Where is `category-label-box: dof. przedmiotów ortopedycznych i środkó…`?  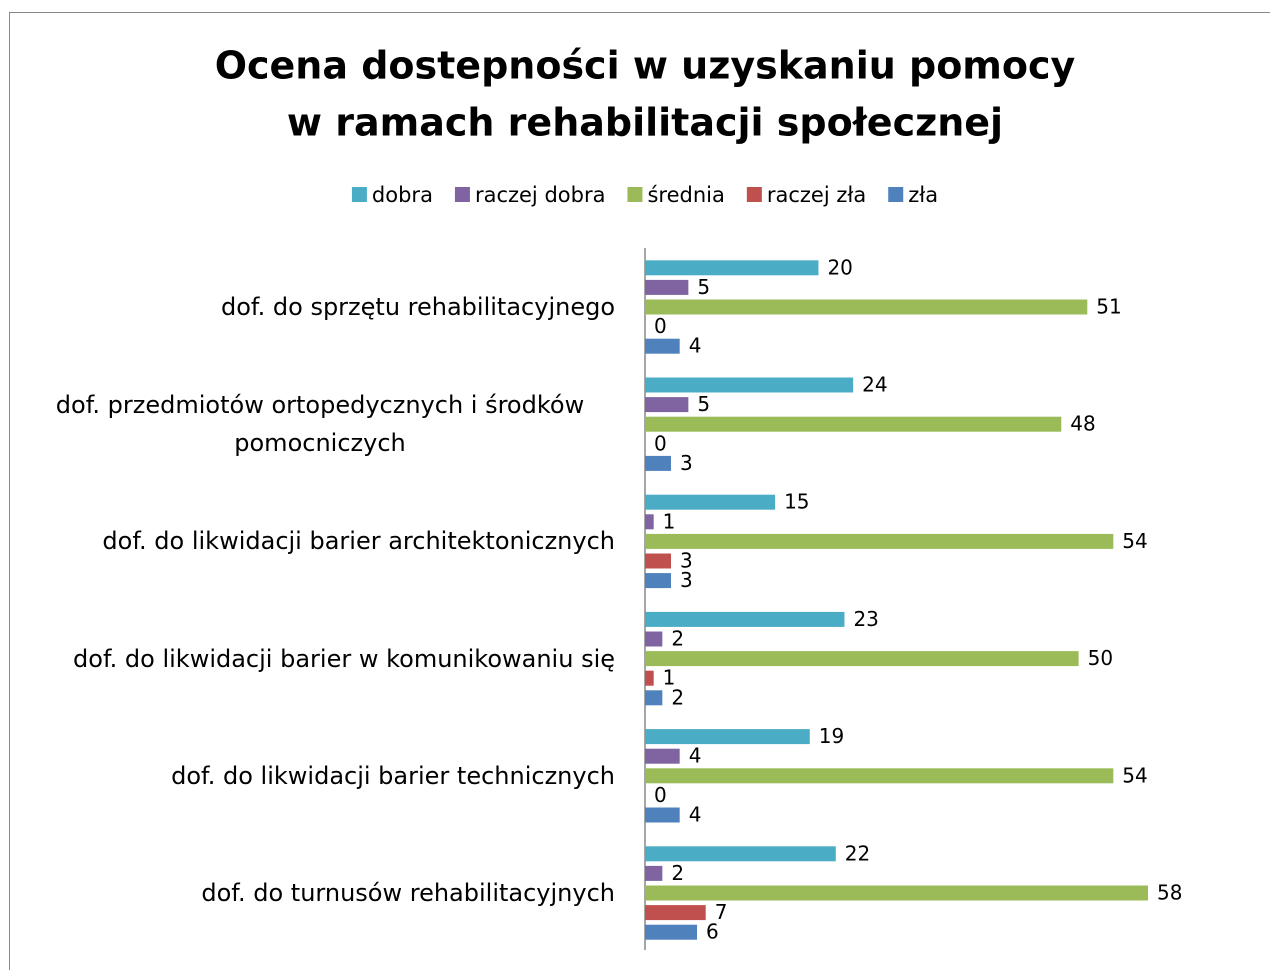
category-label-box: dof. przedmiotów ortopedycznych i środkó… is located at coordinates (312, 424).